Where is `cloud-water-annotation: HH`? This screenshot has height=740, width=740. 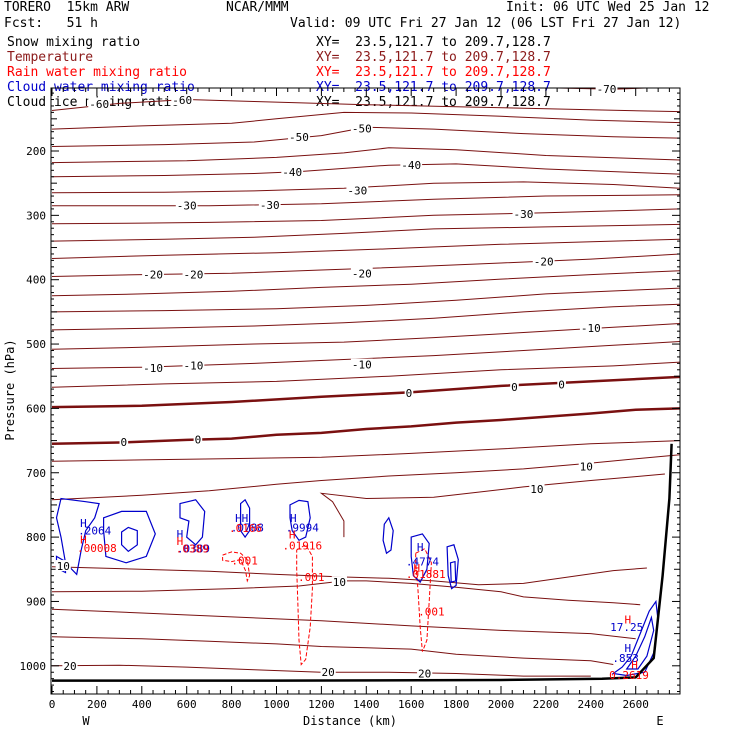
cloud-water-annotation: HH is located at coordinates (241, 518).